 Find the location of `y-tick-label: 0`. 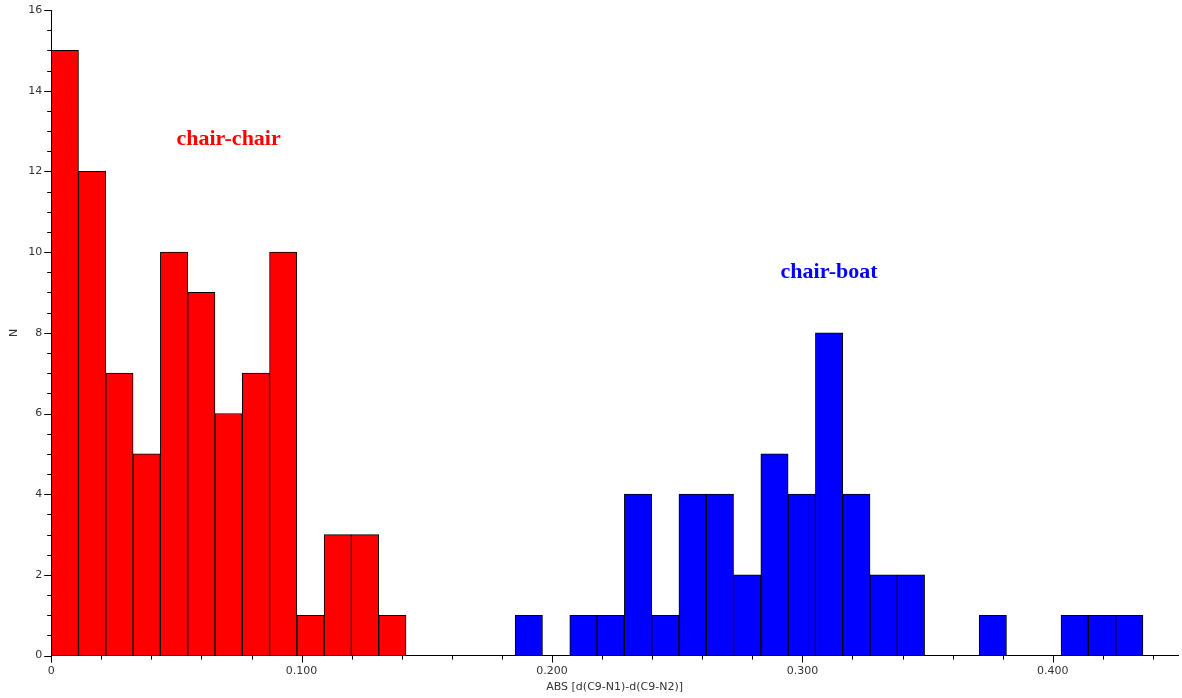

y-tick-label: 0 is located at coordinates (39, 655).